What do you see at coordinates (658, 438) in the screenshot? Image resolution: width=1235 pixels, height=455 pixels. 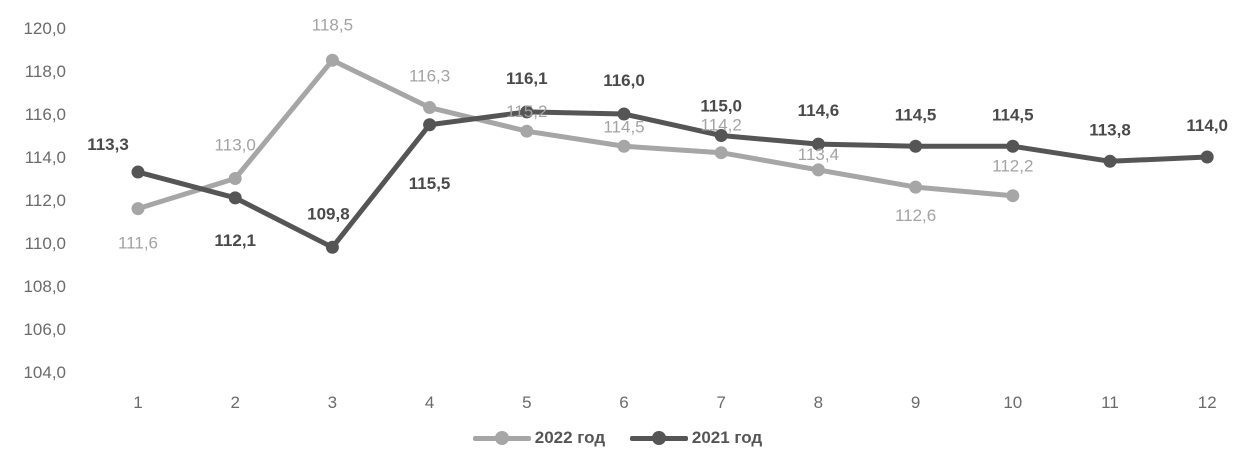 I see `legend-swatch-2021` at bounding box center [658, 438].